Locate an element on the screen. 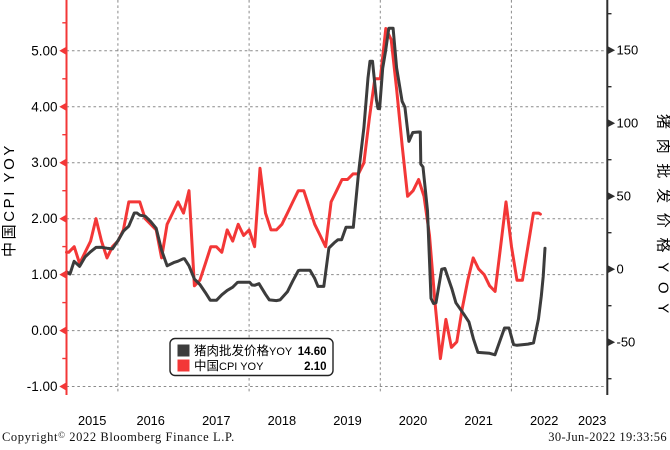  svg-text: 2016 is located at coordinates (150, 420).